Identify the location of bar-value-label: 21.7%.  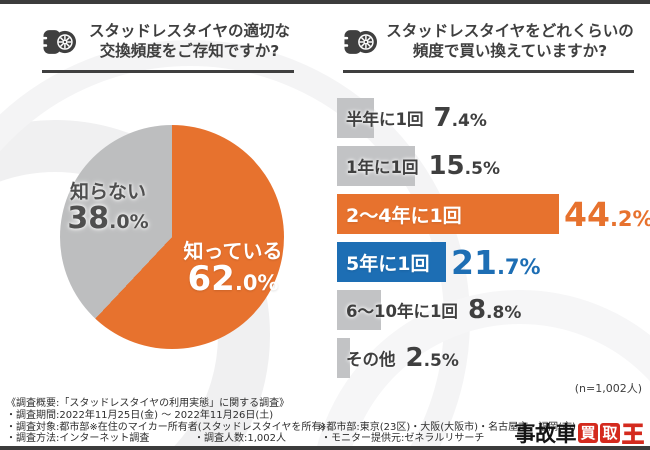
(496, 262).